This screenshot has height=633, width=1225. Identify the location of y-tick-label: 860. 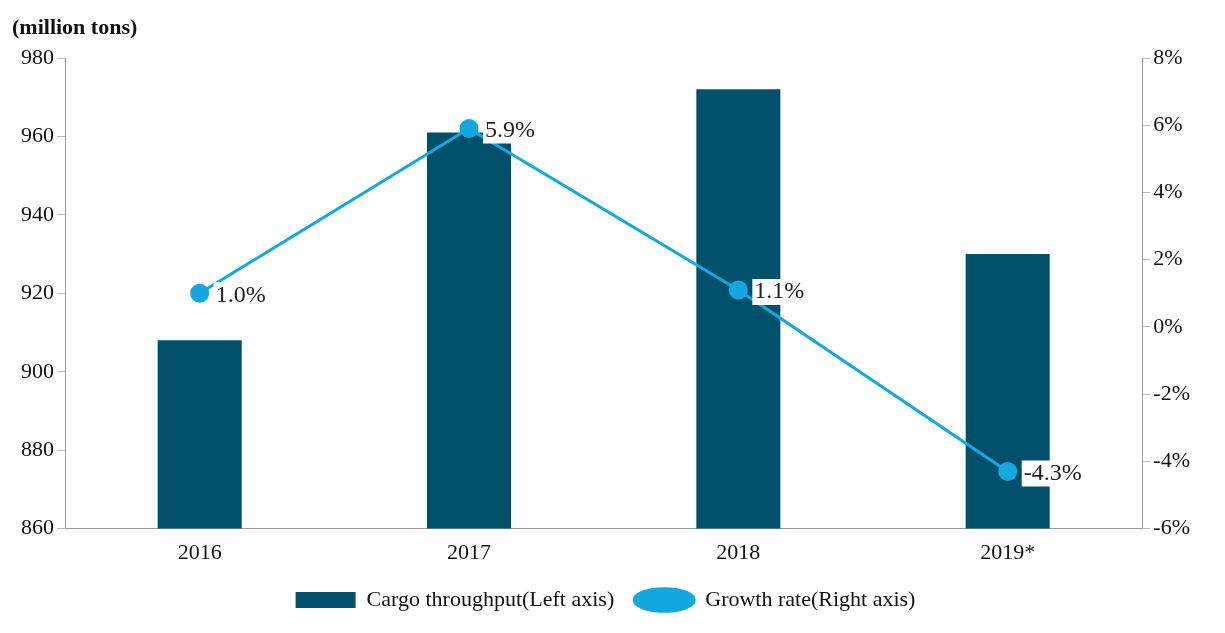
(37, 527).